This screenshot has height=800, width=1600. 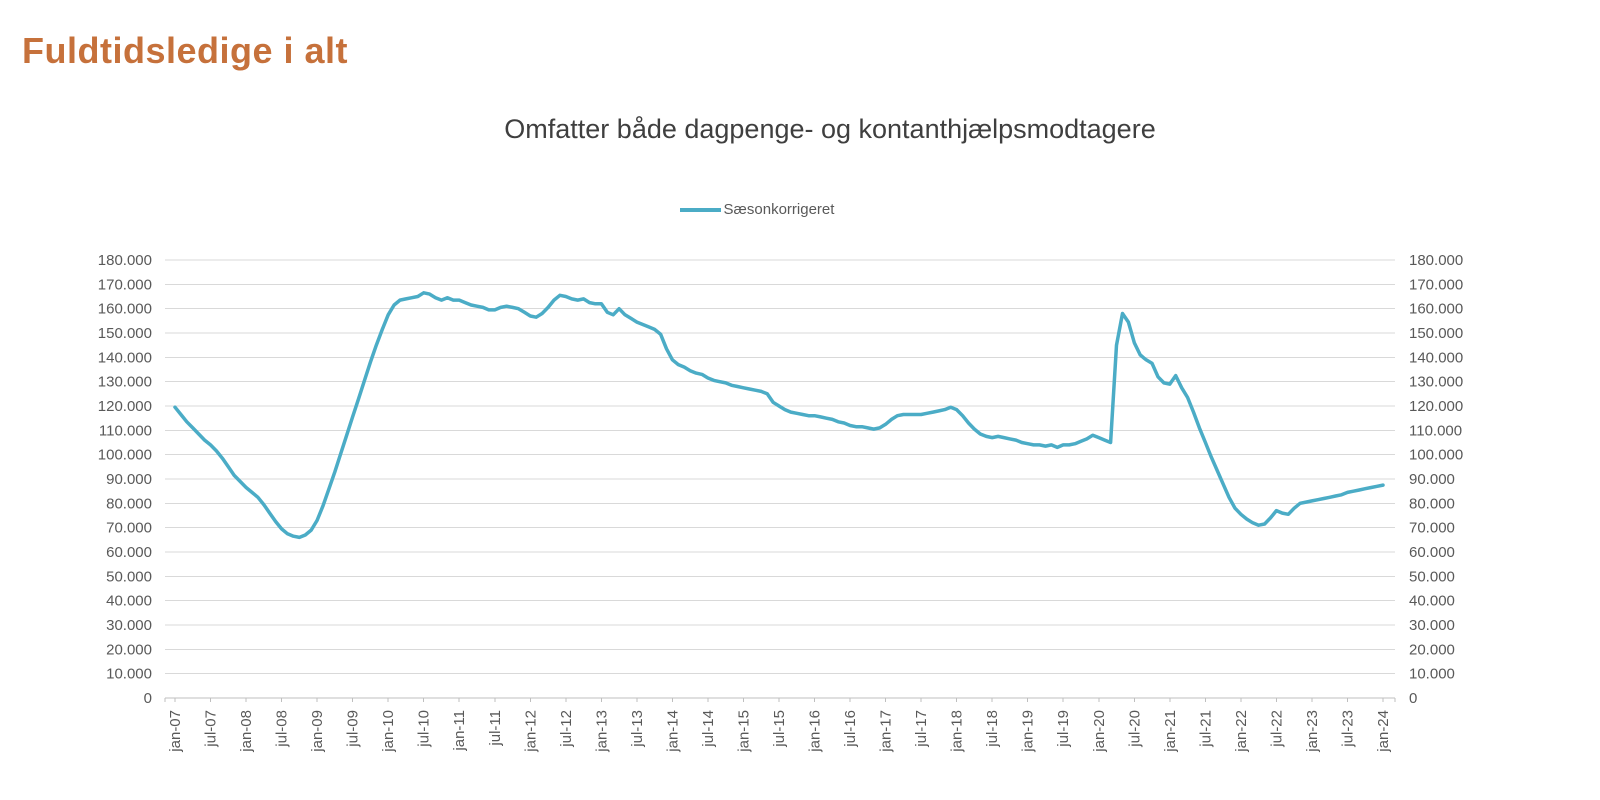 I want to click on x-axis-tick-label: jan-11, so click(x=459, y=731).